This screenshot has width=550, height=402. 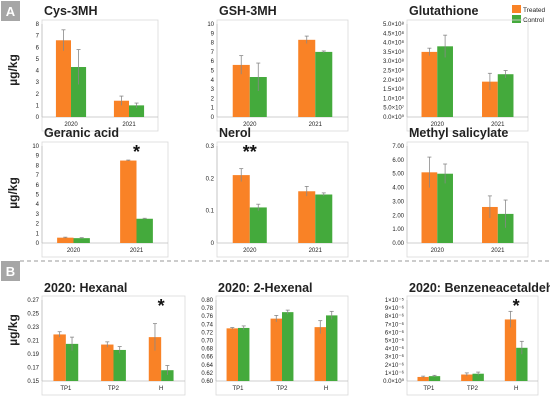 What do you see at coordinates (394, 89) in the screenshot?
I see `y-tick-label: 1.5×10⁸` at bounding box center [394, 89].